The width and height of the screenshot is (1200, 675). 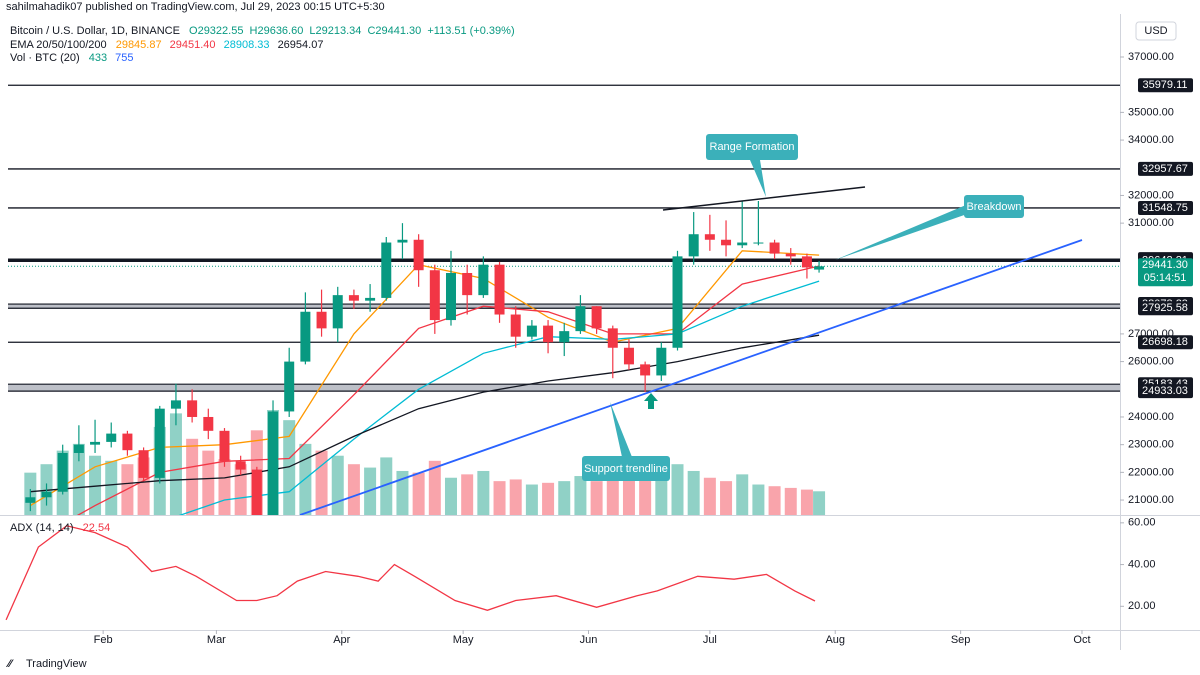 What do you see at coordinates (1151, 140) in the screenshot?
I see `y-tick-label: 34000.00` at bounding box center [1151, 140].